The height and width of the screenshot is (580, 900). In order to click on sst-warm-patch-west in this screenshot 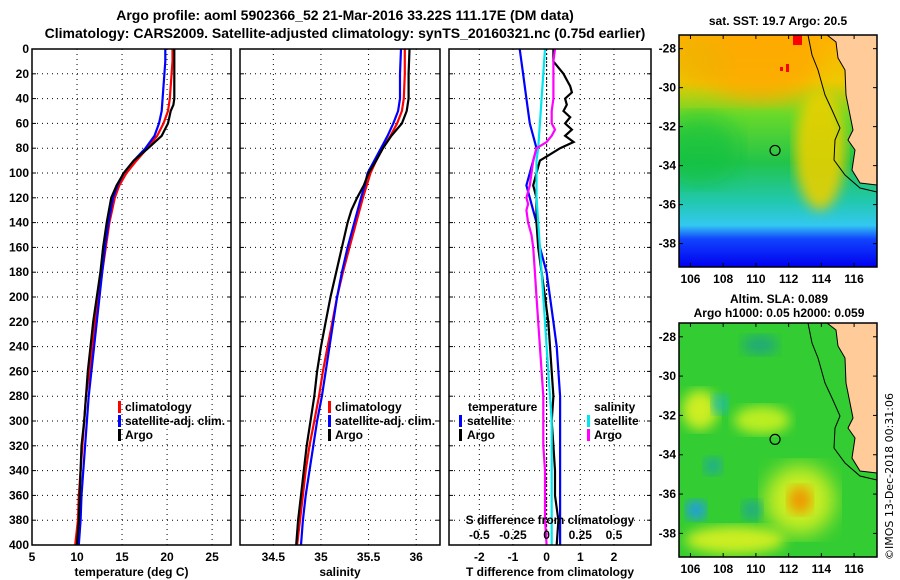, I will do `click(704, 60)`.